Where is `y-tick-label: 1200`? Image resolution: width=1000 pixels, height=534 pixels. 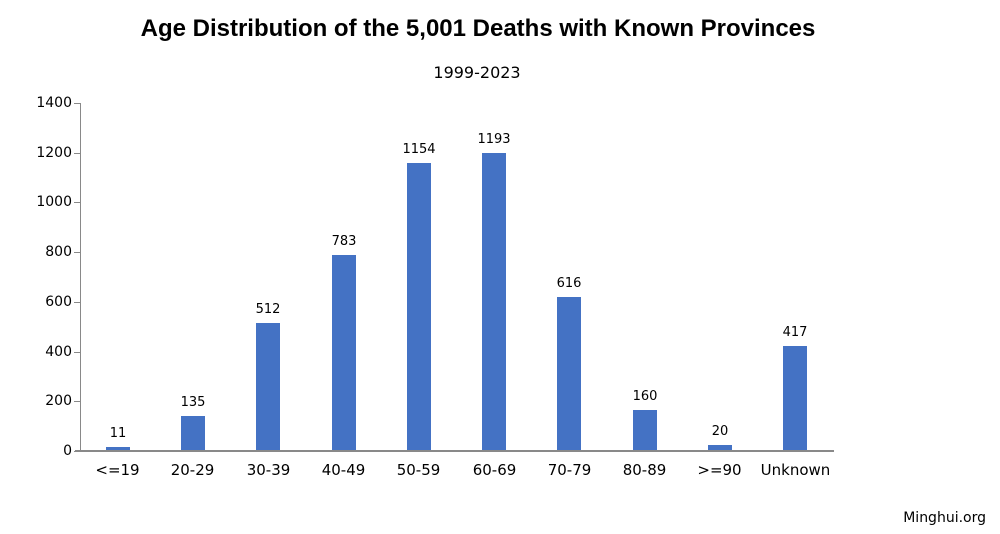 y-tick-label: 1200 is located at coordinates (54, 153).